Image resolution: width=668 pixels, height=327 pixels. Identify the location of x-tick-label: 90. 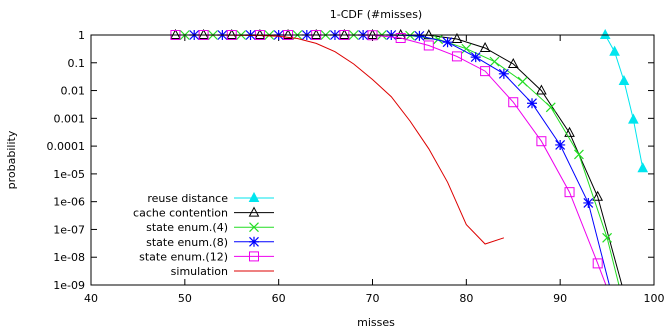
(560, 298).